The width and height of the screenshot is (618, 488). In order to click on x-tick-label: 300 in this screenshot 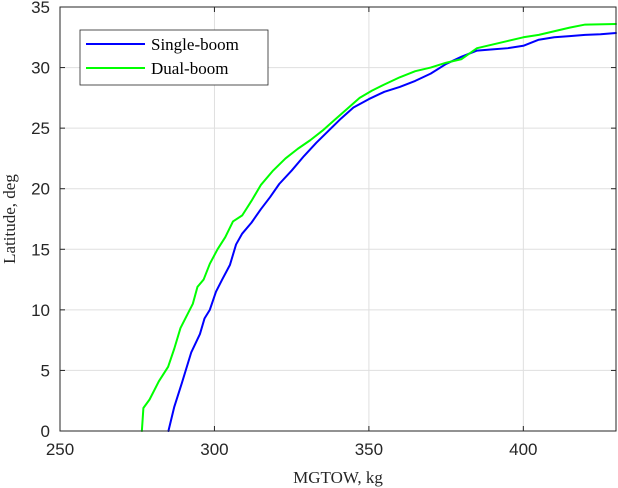, I will do `click(214, 449)`.